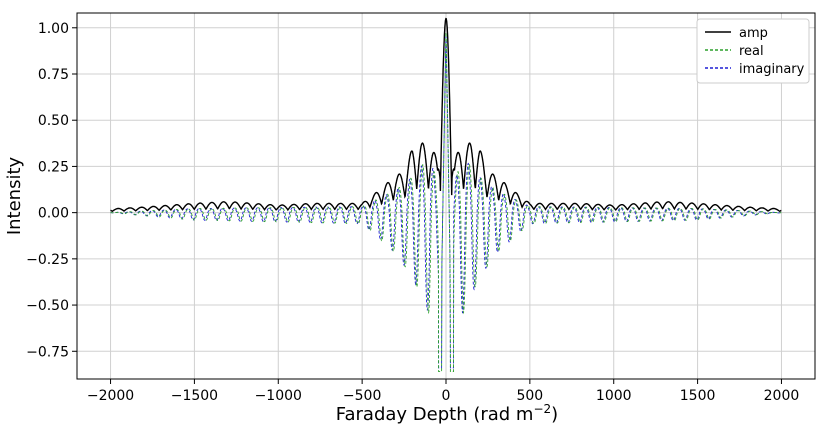 The image size is (830, 429). Describe the element at coordinates (51, 190) in the screenshot. I see `y-axis-ticks: −0.75 −0.50 −0.25 0.00 0.25 0.50 0.75 1.00` at that location.